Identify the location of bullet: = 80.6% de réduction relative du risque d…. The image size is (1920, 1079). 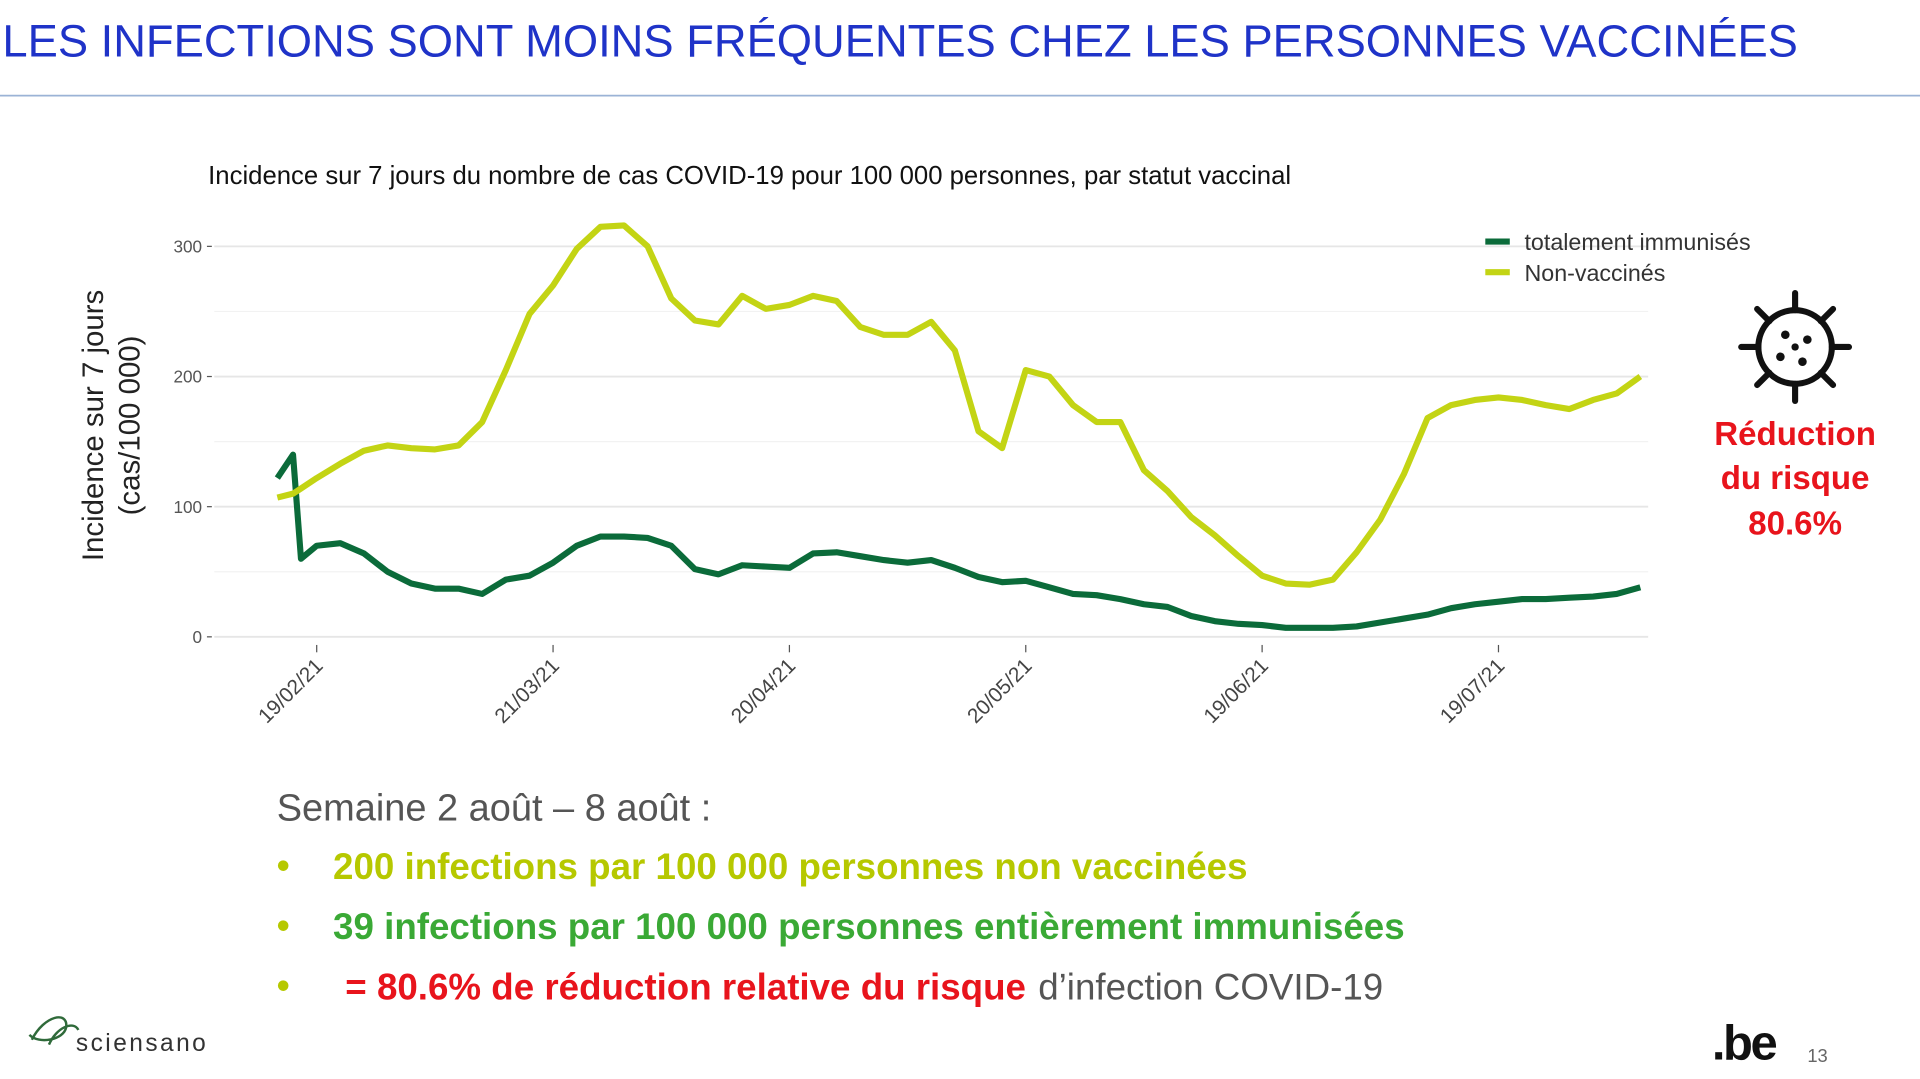
(864, 986).